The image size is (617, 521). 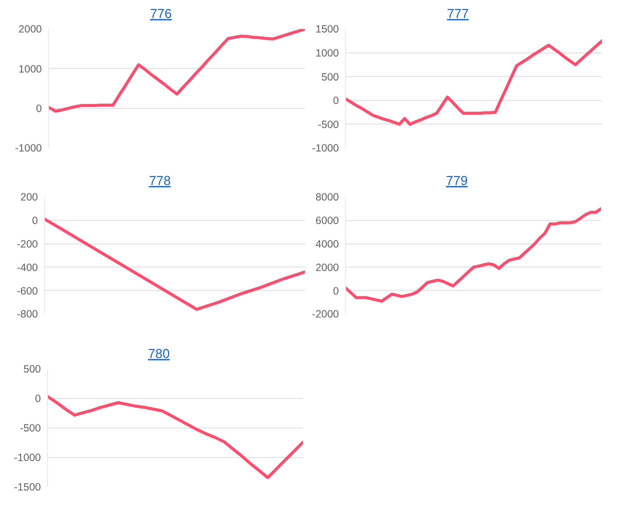 What do you see at coordinates (328, 30) in the screenshot?
I see `y-tick-label: 1500` at bounding box center [328, 30].